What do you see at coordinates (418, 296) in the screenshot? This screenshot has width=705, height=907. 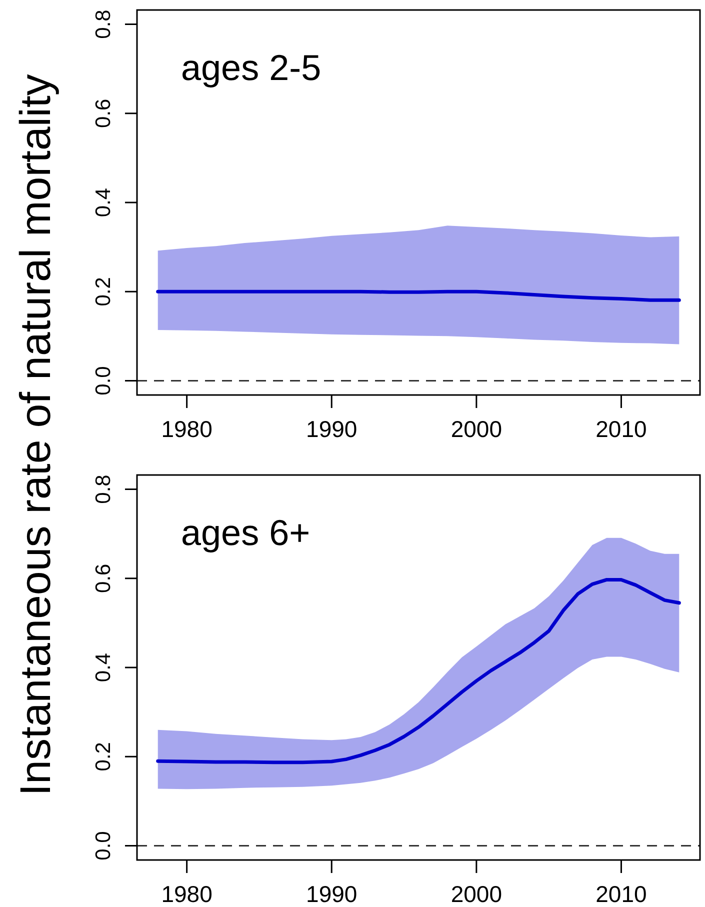 I see `line-series` at bounding box center [418, 296].